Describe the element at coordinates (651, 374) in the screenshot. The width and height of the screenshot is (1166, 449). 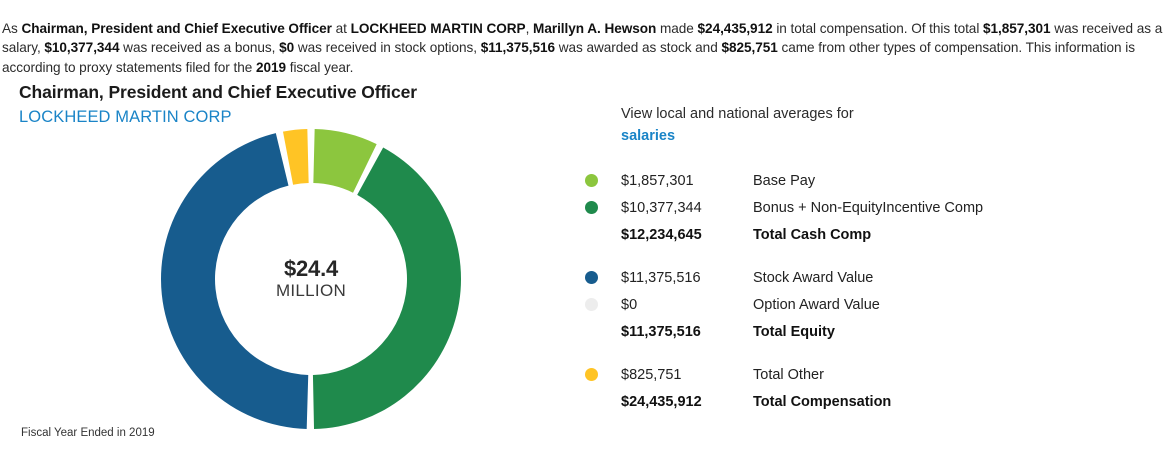
I see `legend-value: $825,751` at that location.